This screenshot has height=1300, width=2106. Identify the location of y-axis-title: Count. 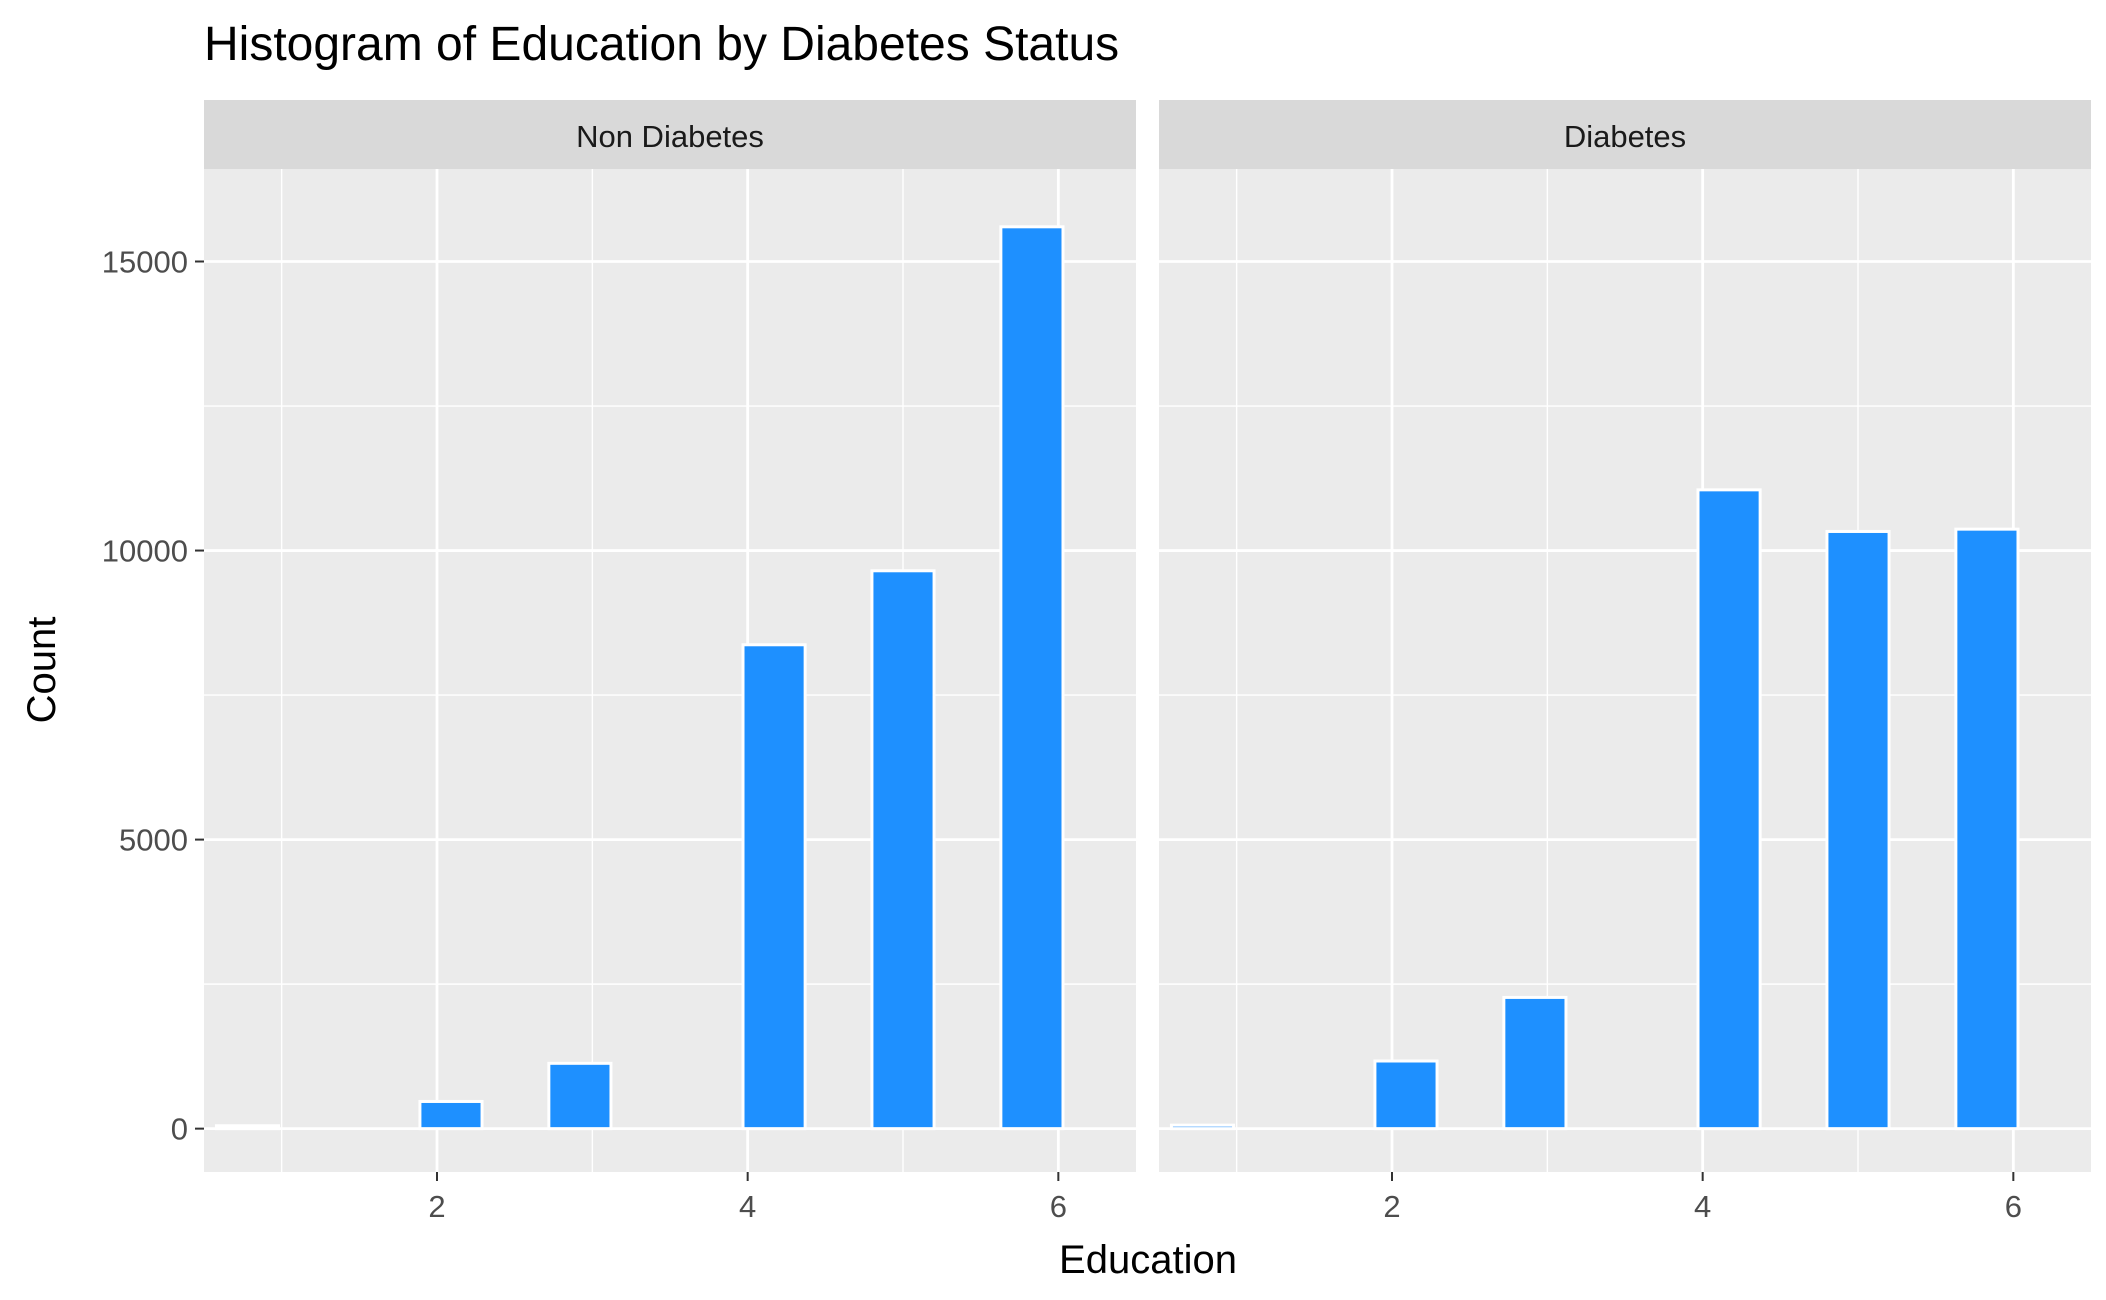
(42, 670).